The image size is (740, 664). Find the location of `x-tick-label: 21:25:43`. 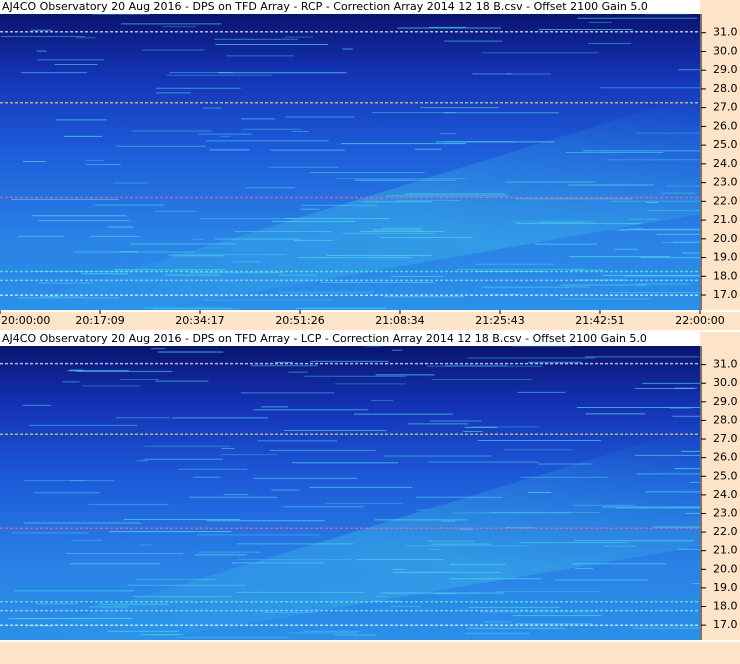

x-tick-label: 21:25:43 is located at coordinates (499, 320).